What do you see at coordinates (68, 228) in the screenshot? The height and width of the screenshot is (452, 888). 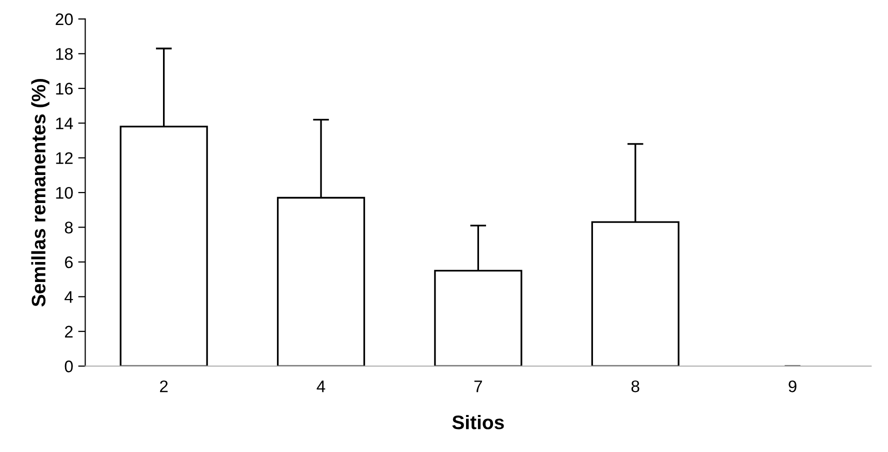 I see `y-tick-label: 8` at bounding box center [68, 228].